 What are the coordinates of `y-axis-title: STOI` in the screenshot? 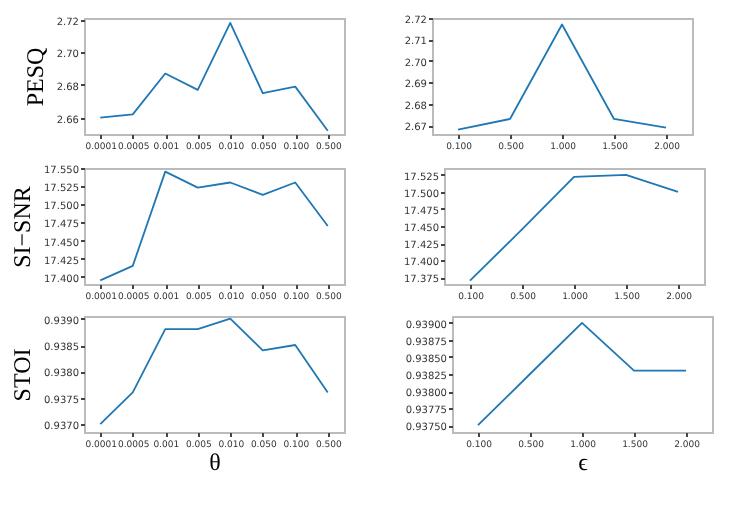 It's located at (22, 375).